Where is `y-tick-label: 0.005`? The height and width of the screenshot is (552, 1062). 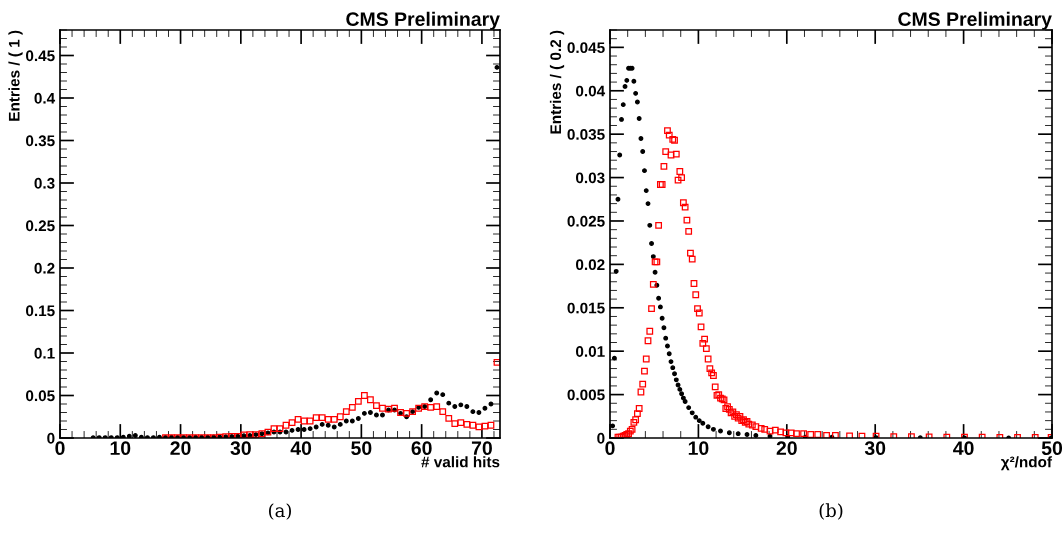 y-tick-label: 0.005 is located at coordinates (586, 395).